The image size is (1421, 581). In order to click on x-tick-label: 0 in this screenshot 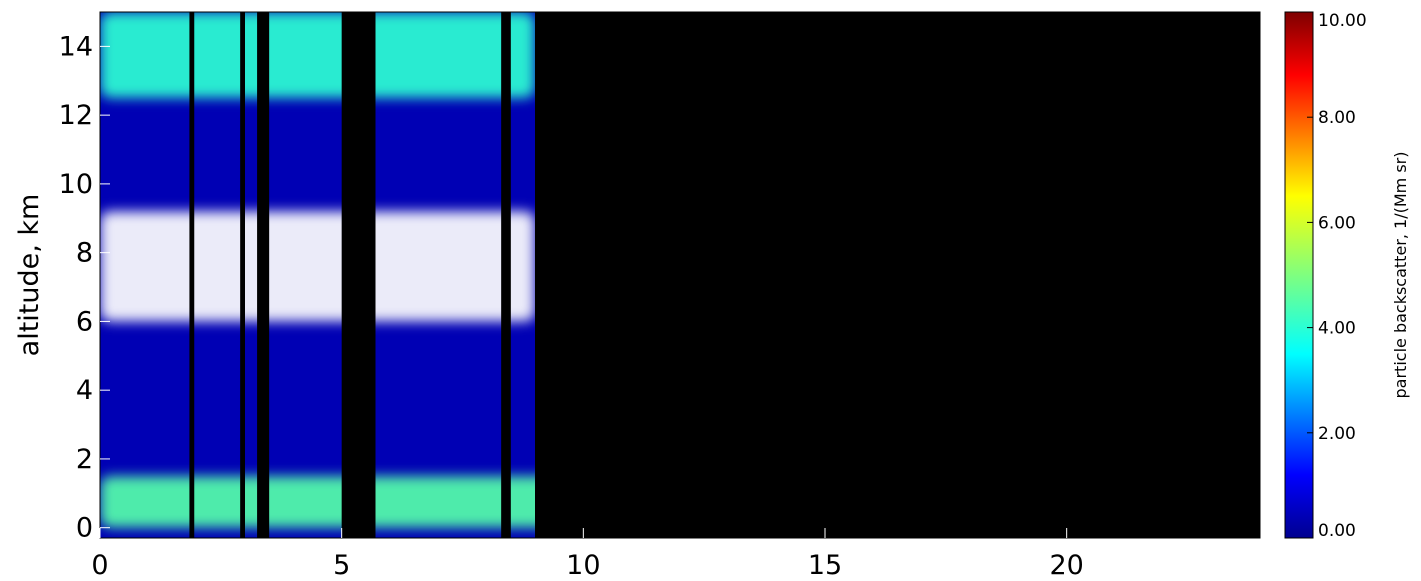, I will do `click(99, 565)`.